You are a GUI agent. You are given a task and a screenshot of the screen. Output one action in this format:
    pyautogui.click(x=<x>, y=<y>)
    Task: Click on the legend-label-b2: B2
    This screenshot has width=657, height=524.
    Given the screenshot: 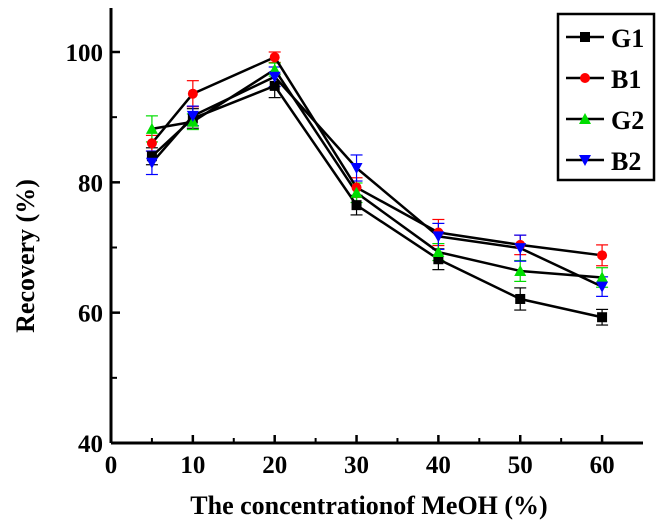 What is the action you would take?
    pyautogui.click(x=626, y=161)
    